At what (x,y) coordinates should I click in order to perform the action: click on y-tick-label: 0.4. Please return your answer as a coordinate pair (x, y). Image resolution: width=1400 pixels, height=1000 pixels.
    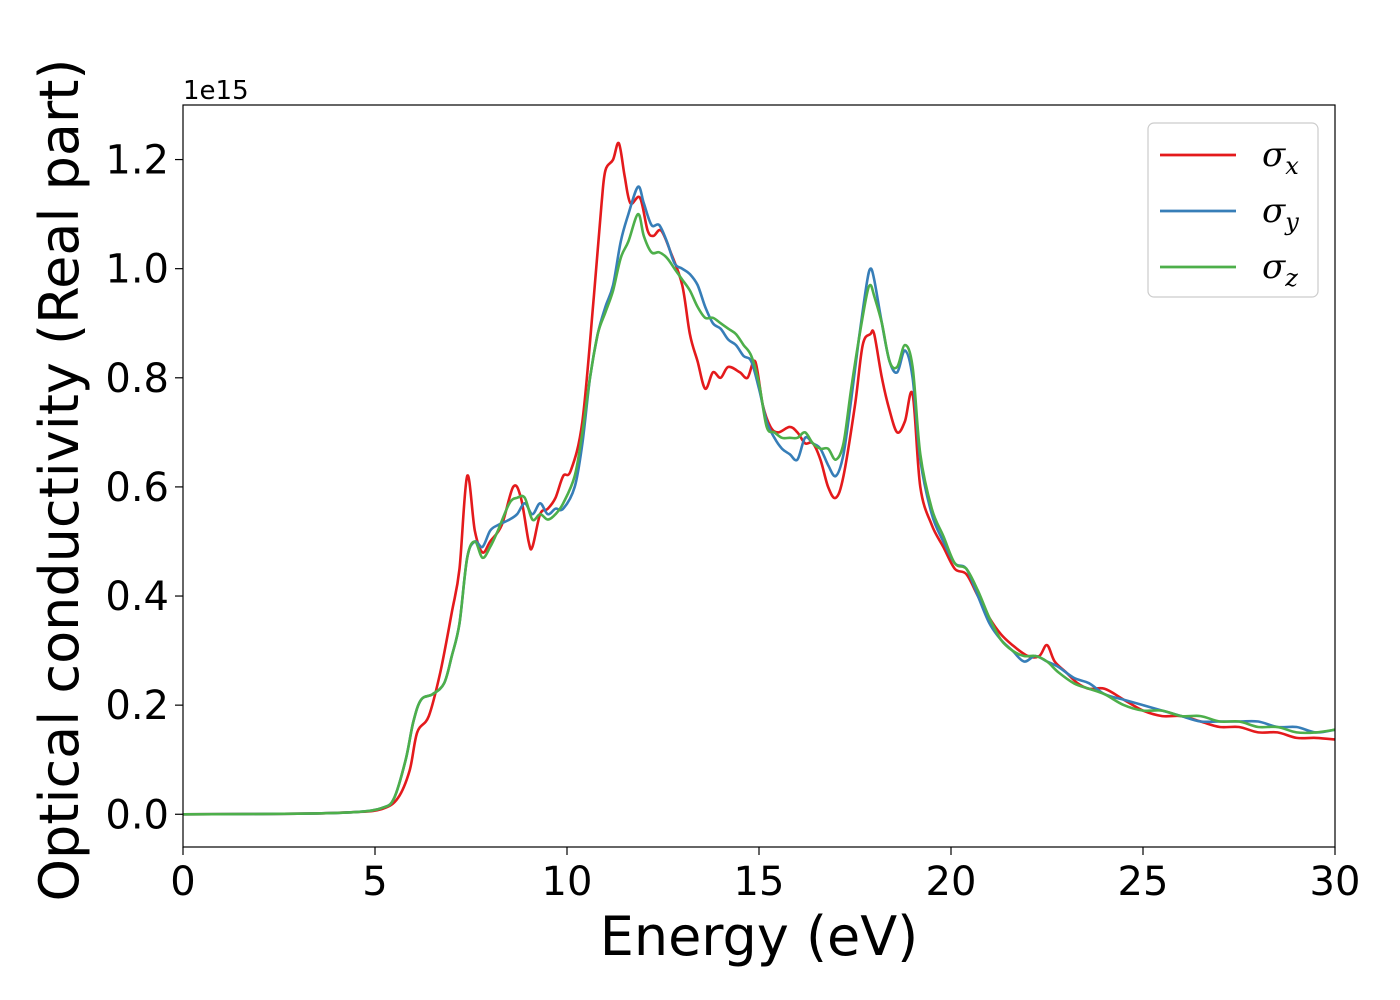
    Looking at the image, I should click on (137, 597).